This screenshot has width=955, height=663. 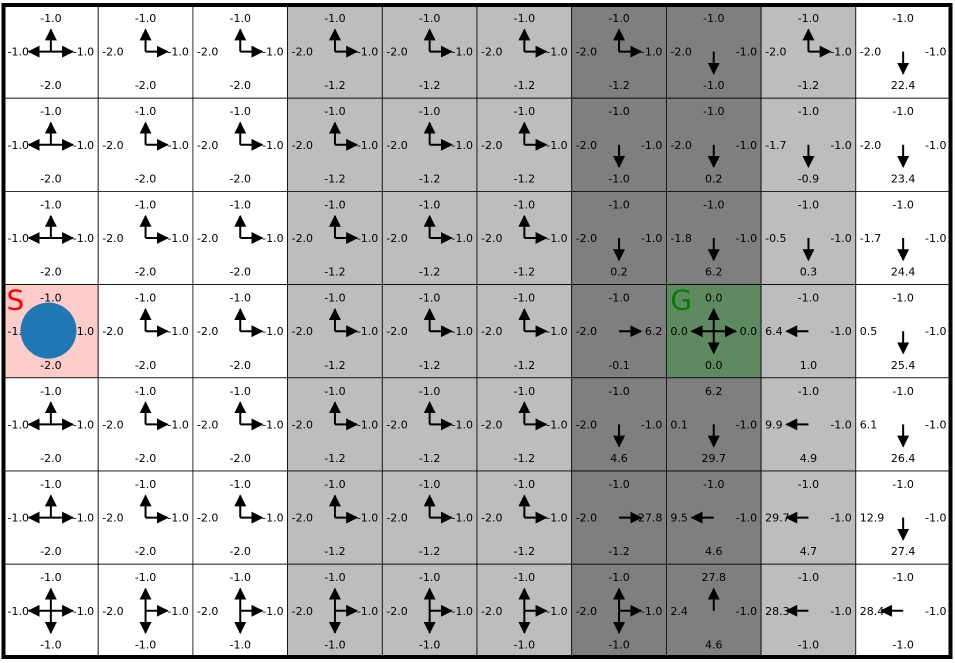 I want to click on grid-cell: -1.0 0.2 -2.0 -1.0, so click(x=619, y=237).